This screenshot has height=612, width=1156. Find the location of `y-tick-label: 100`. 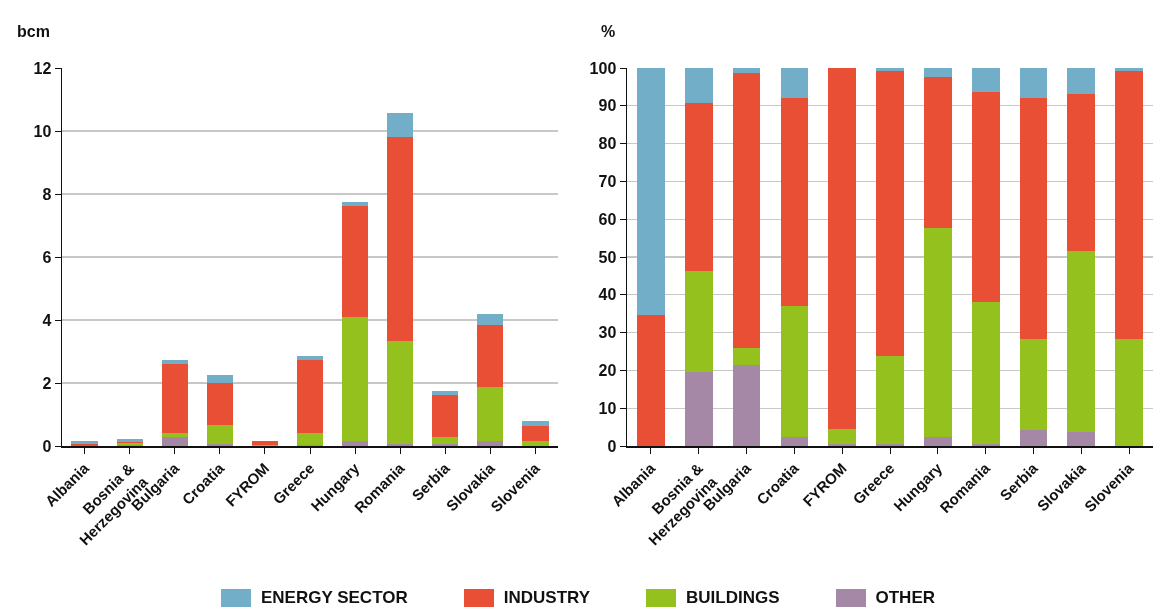

y-tick-label: 100 is located at coordinates (603, 68).